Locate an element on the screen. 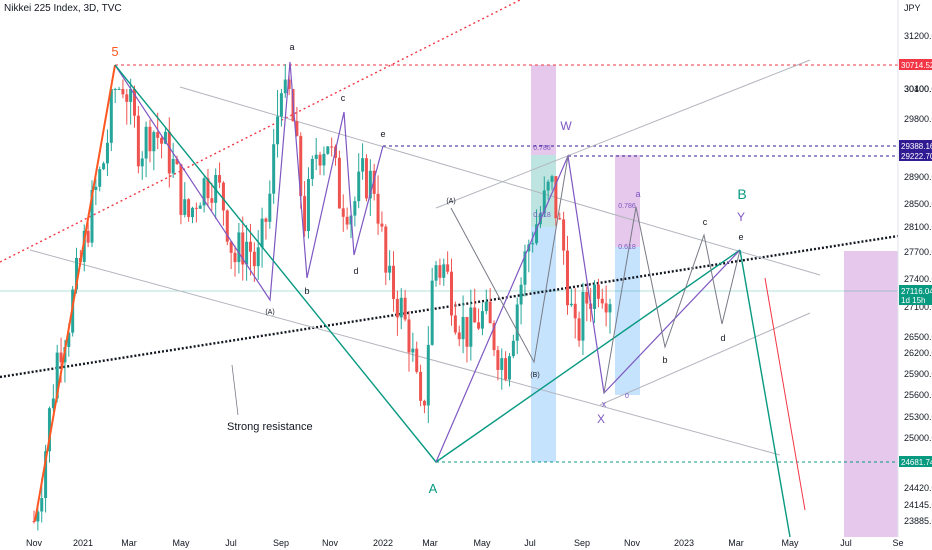 This screenshot has height=550, width=932. price-axis-unit: JPY is located at coordinates (912, 8).